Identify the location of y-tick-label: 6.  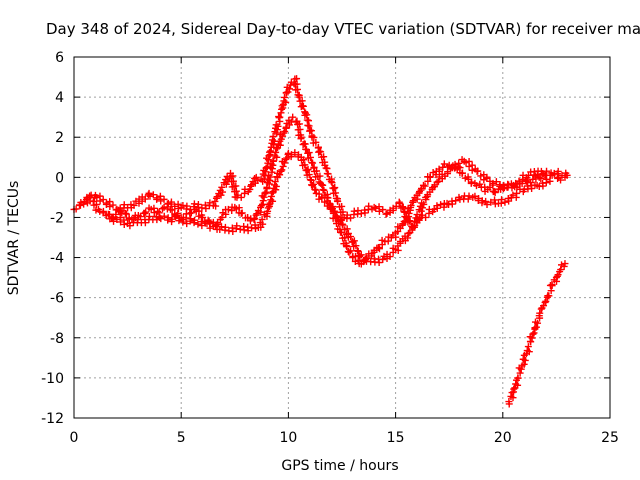
(59, 58).